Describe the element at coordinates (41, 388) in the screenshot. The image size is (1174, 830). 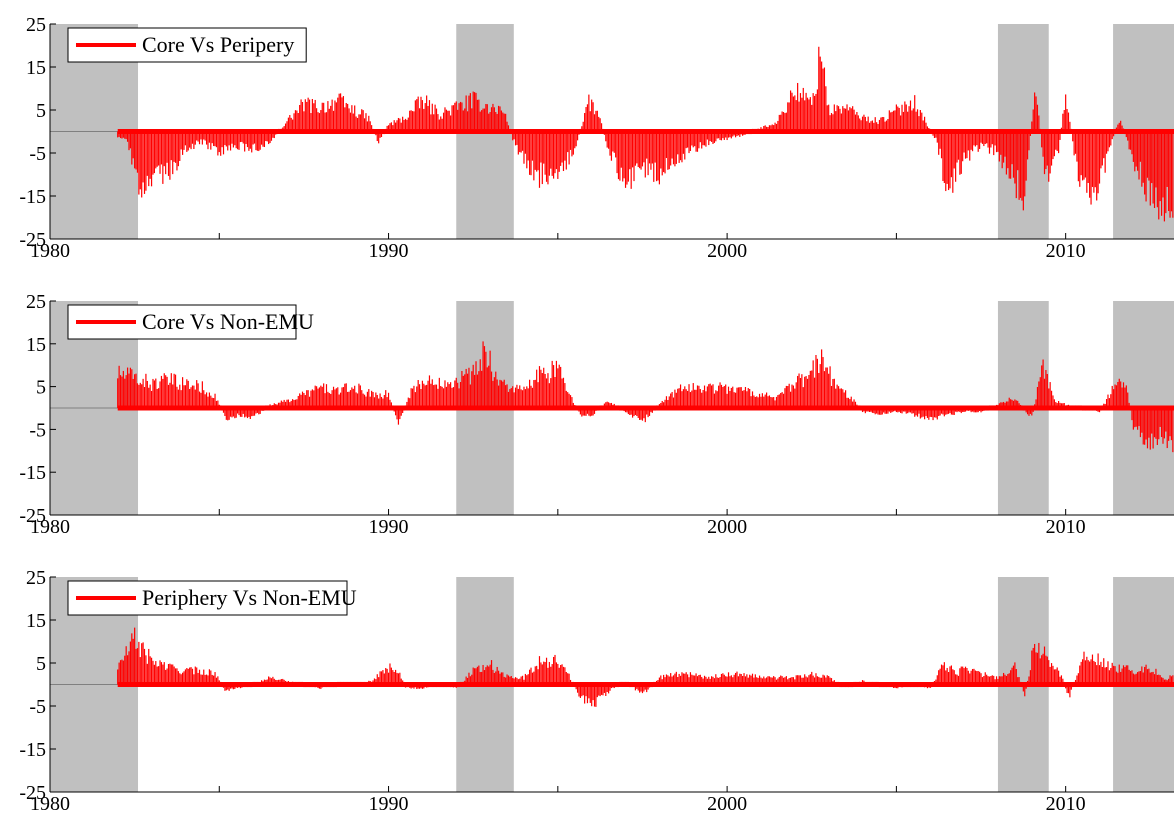
I see `y-tick-label: 5` at that location.